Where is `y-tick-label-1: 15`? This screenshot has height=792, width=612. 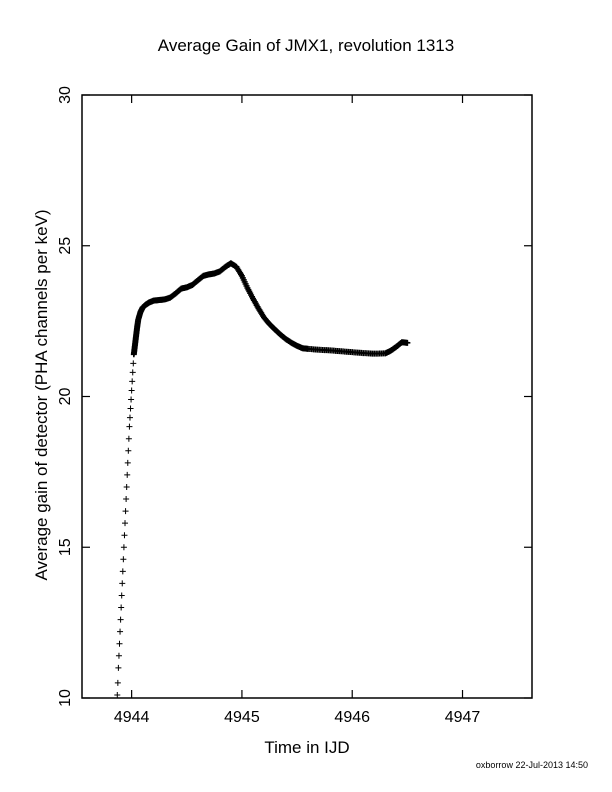 y-tick-label-1: 15 is located at coordinates (65, 547).